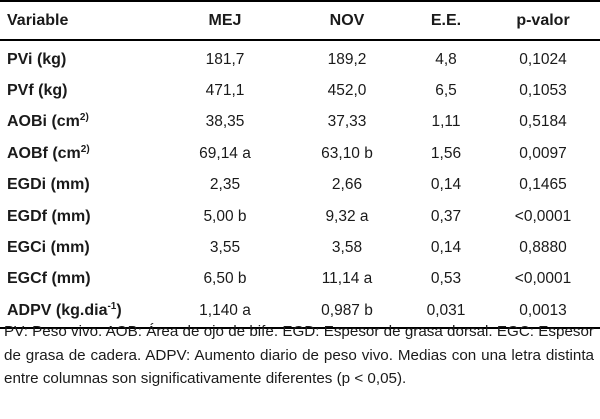 The height and width of the screenshot is (419, 600). What do you see at coordinates (48, 185) in the screenshot?
I see `row-label-text: EGDi (mm)` at bounding box center [48, 185].